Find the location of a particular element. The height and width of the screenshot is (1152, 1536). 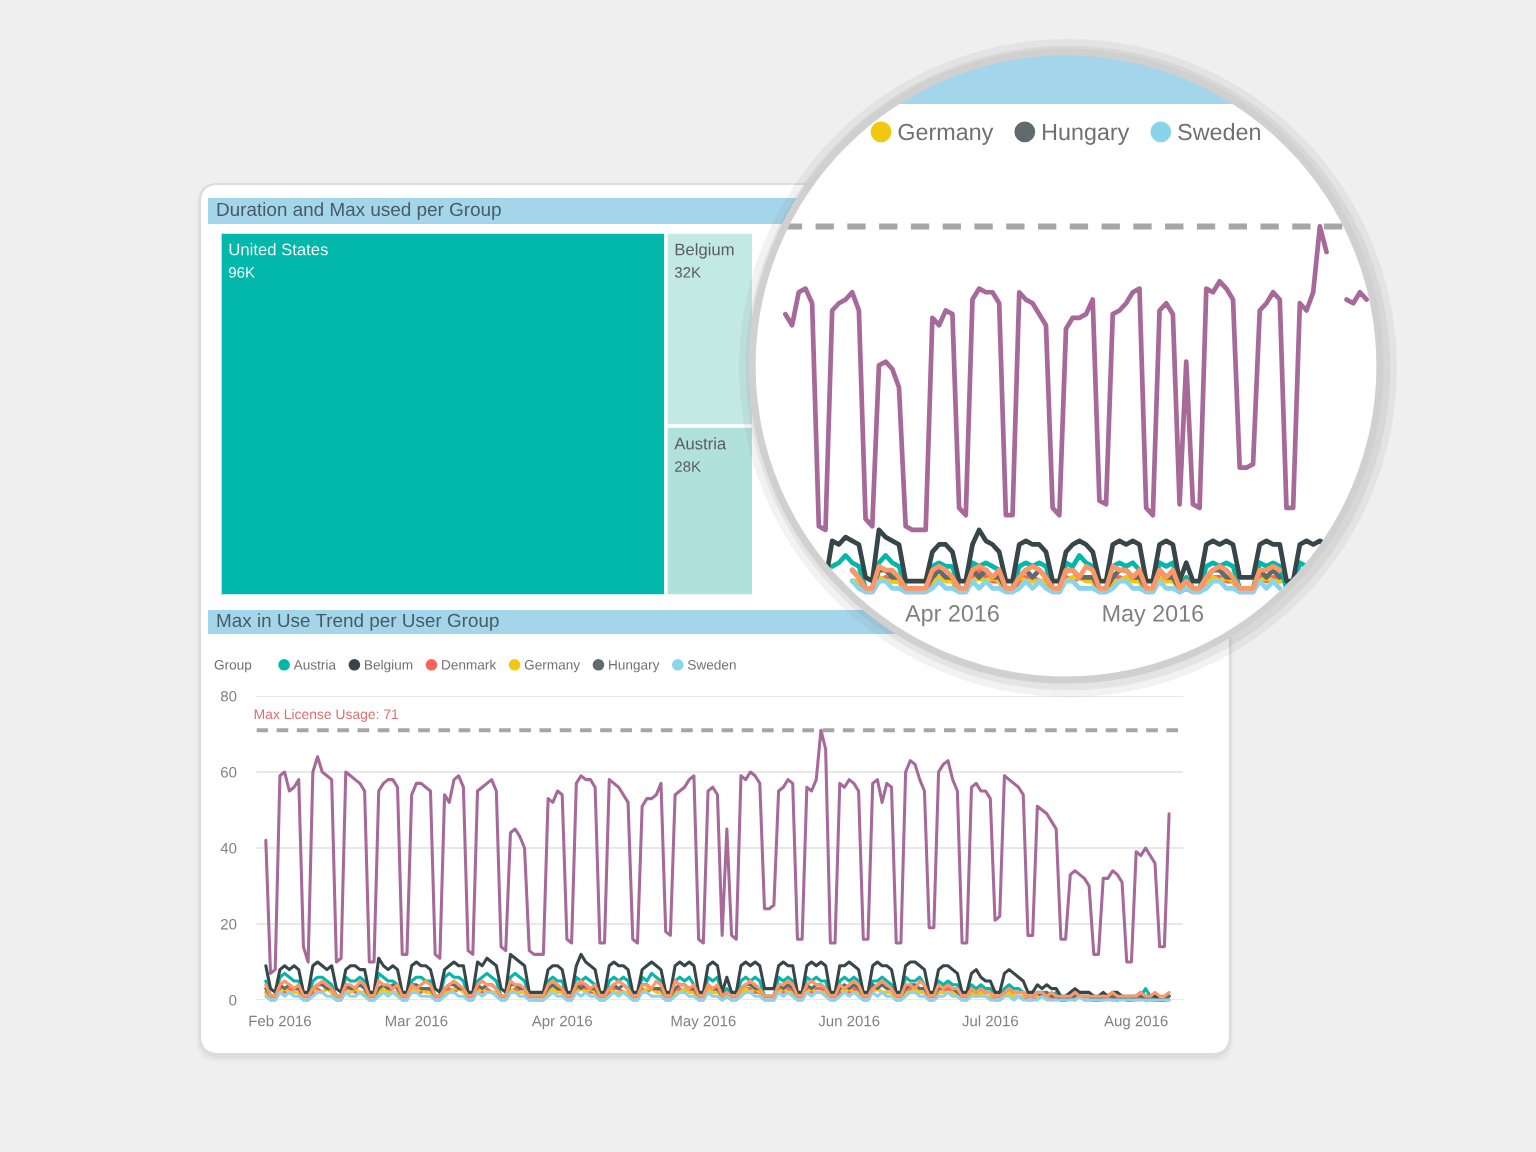

category-label: Belgium is located at coordinates (704, 251).